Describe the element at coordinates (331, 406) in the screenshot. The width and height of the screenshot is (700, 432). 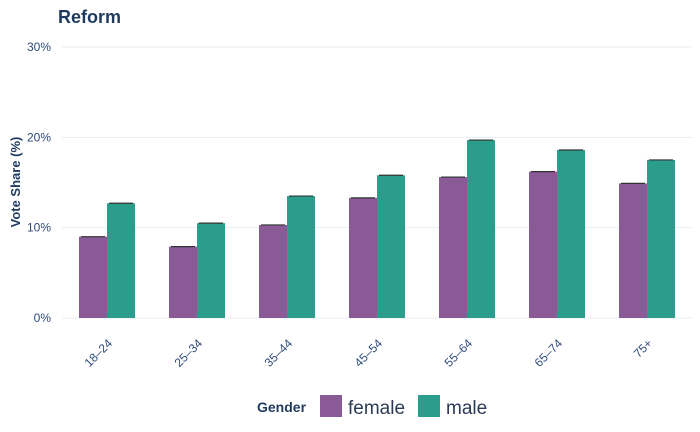
I see `legend-swatch-female` at that location.